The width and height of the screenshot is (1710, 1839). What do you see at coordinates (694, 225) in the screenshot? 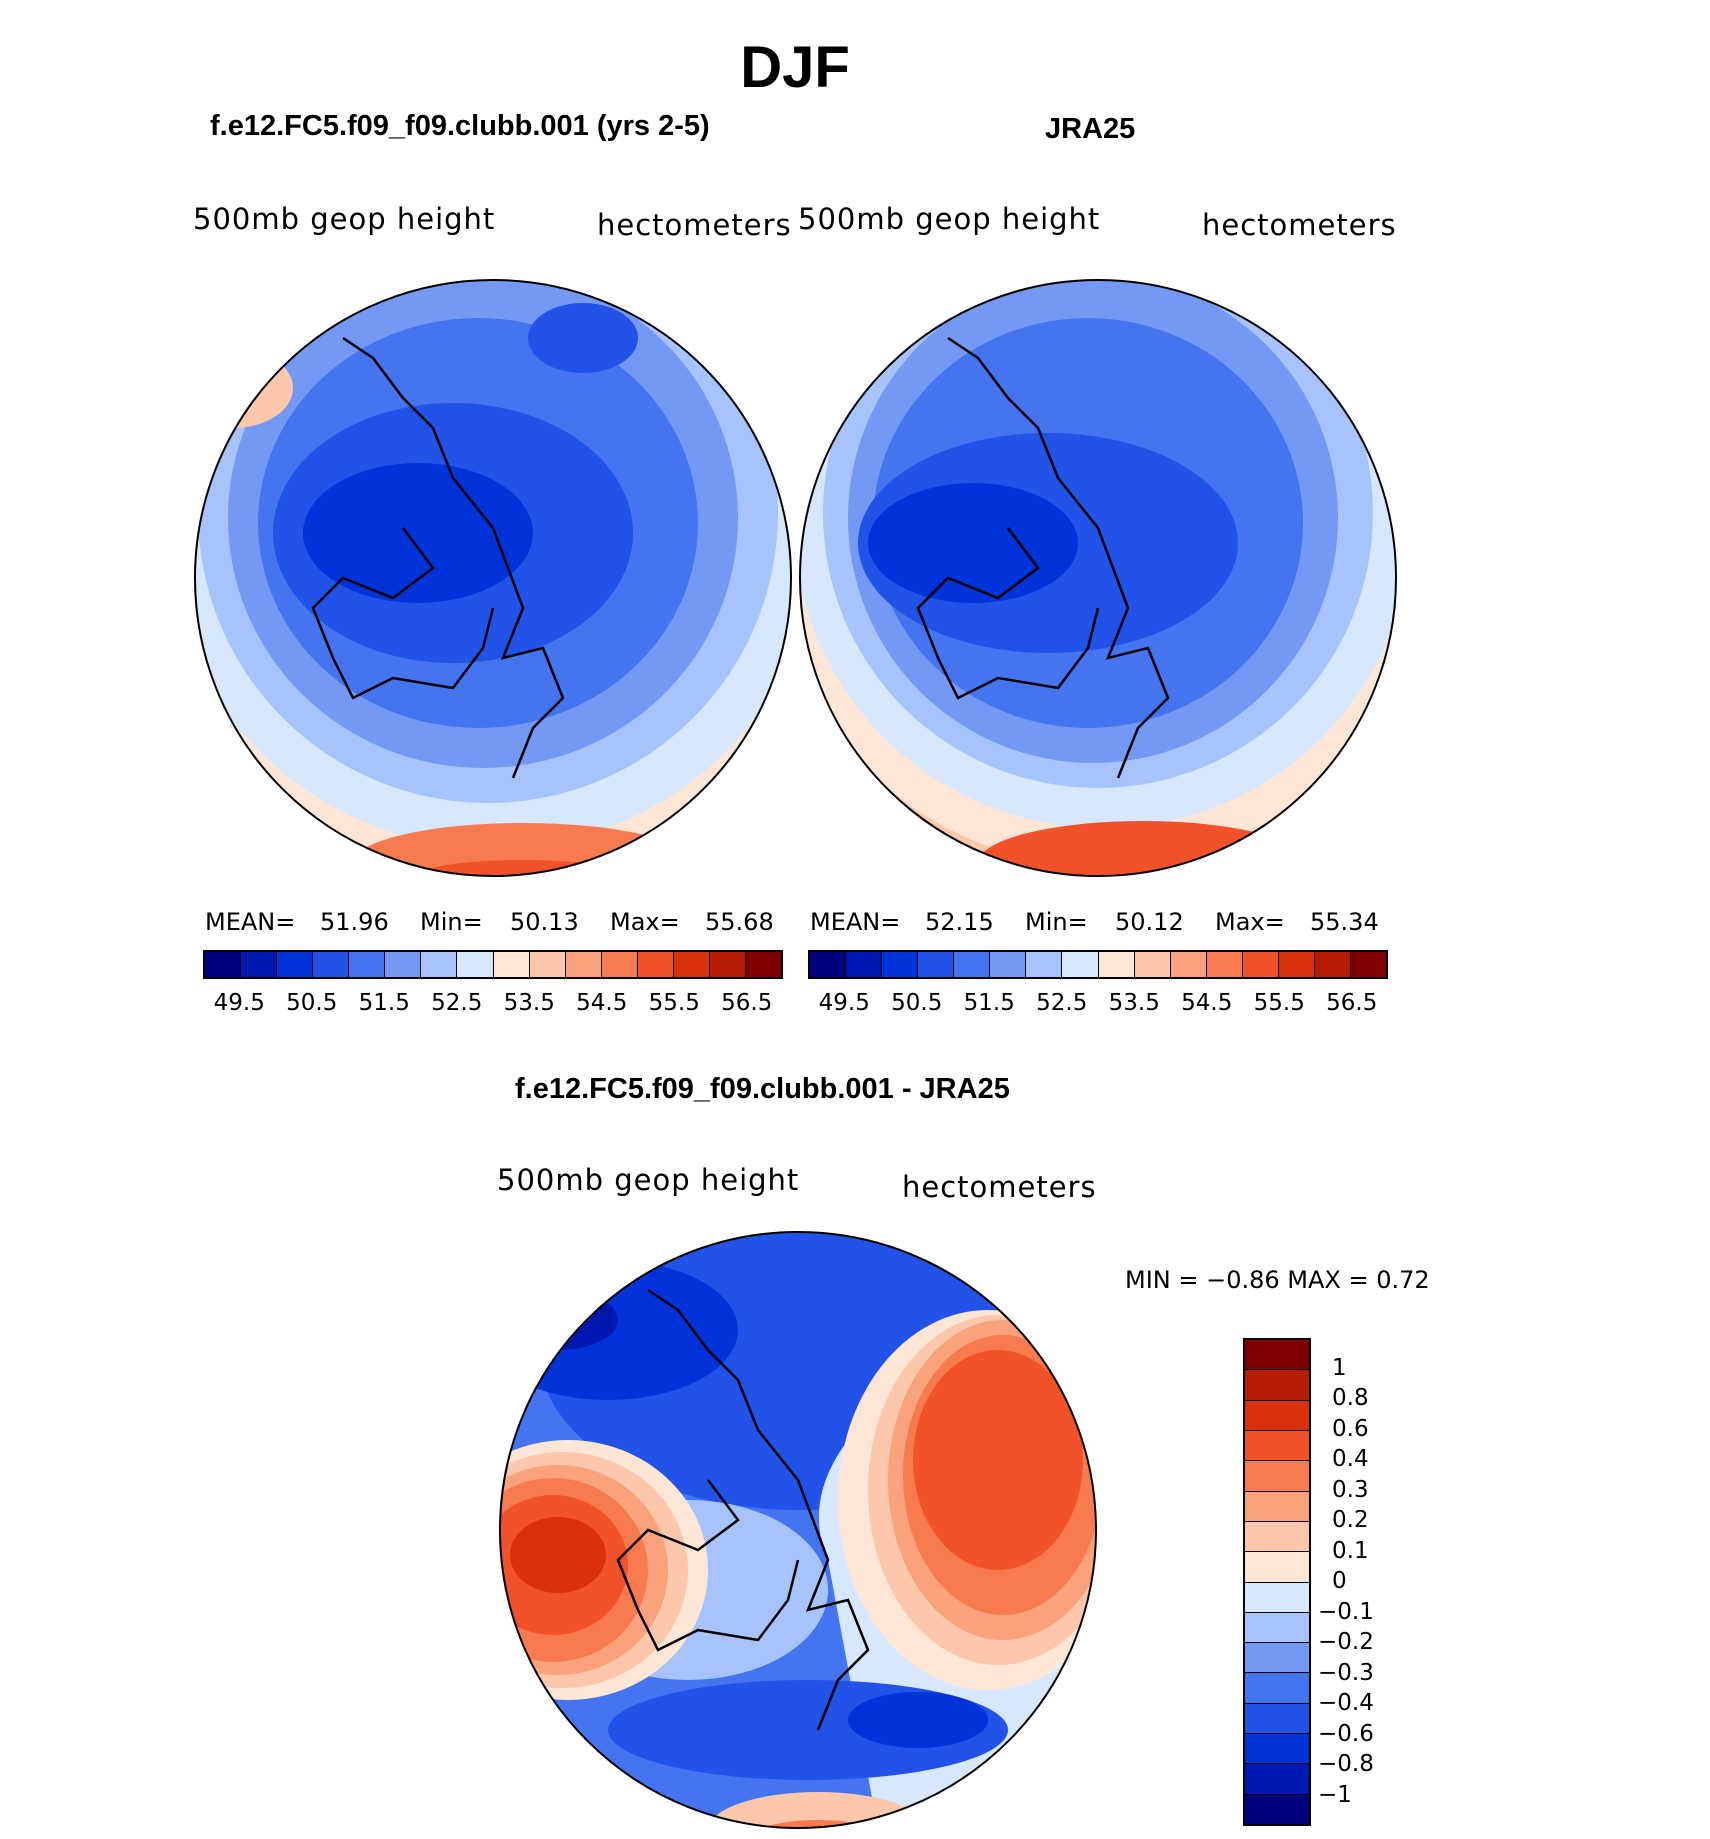
I see `model-units-label: hectometers` at bounding box center [694, 225].